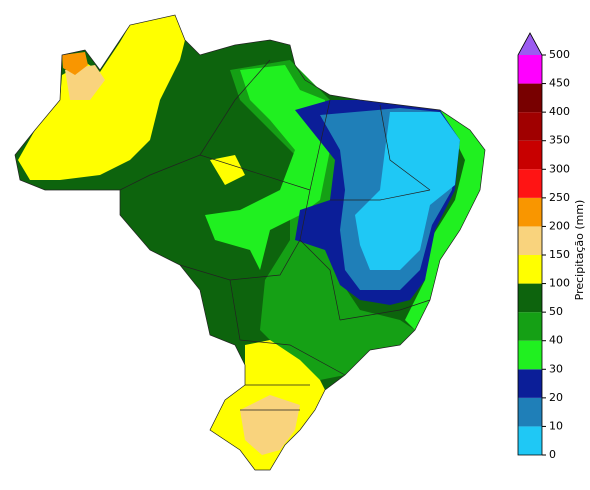  I want to click on colorbar-frame, so click(530, 244).